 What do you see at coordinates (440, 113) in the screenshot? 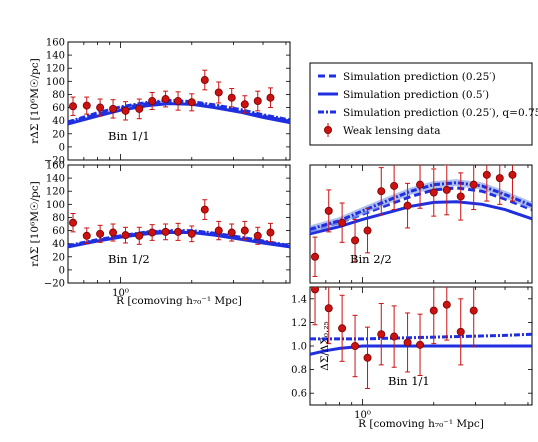
I see `legend-label-2: Simulation prediction (0.25′), q=0.75` at bounding box center [440, 113].